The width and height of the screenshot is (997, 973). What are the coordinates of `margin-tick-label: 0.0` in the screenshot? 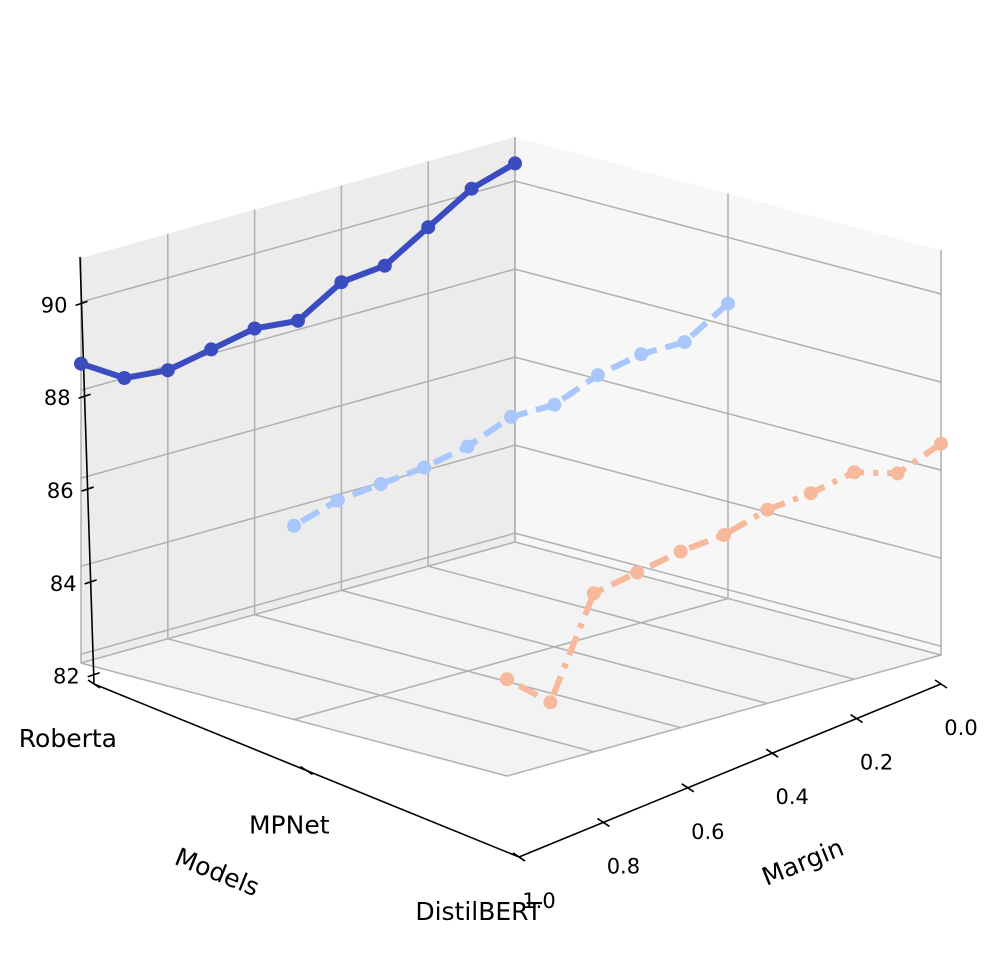 It's located at (960, 728).